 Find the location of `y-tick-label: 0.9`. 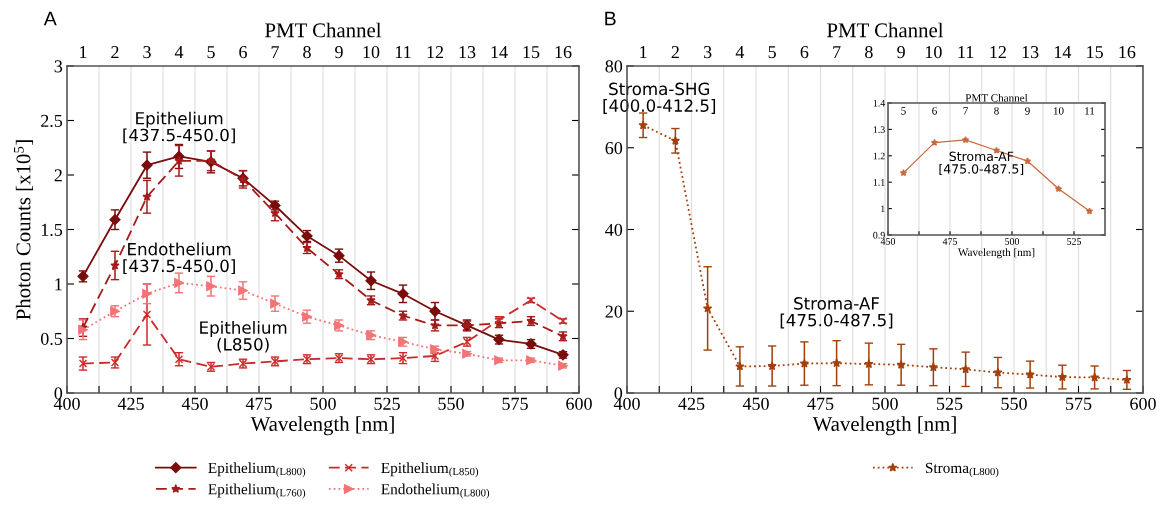

y-tick-label: 0.9 is located at coordinates (879, 235).